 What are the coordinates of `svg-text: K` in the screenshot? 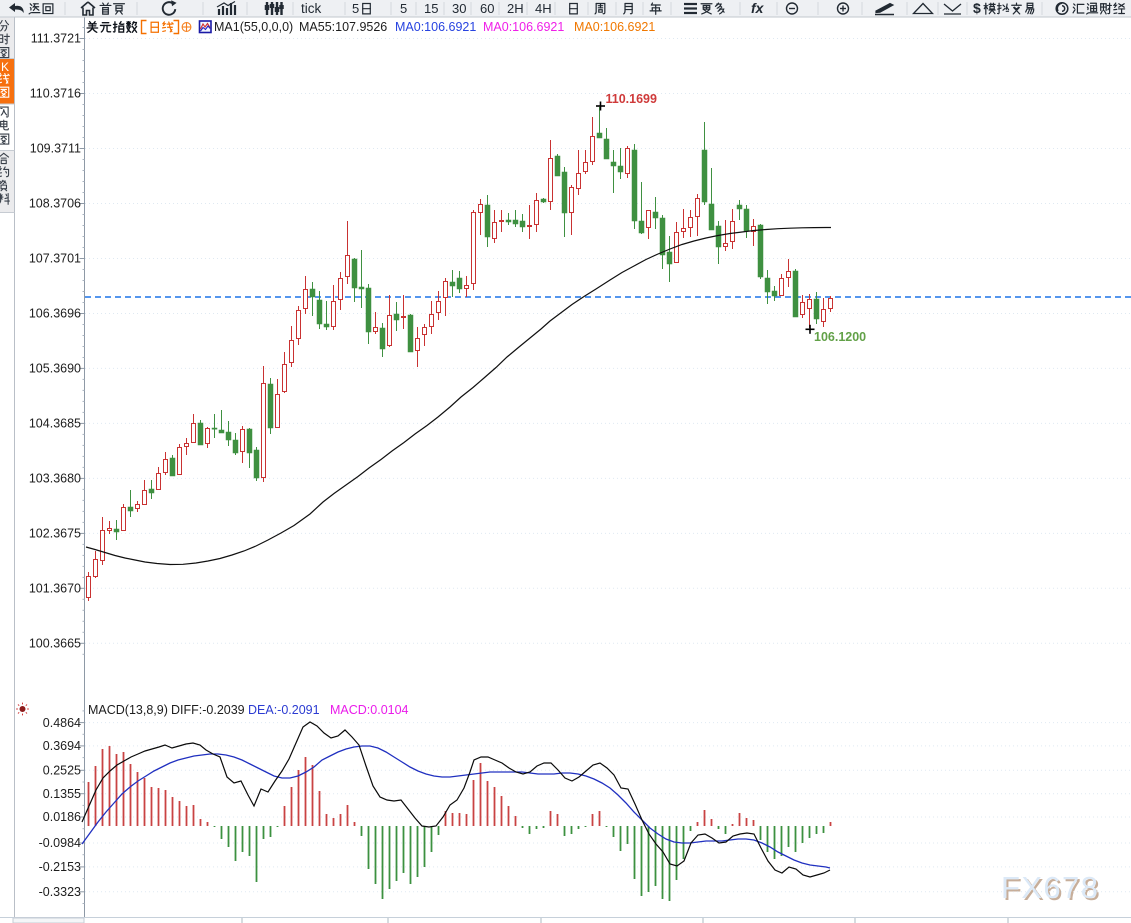 It's located at (5, 67).